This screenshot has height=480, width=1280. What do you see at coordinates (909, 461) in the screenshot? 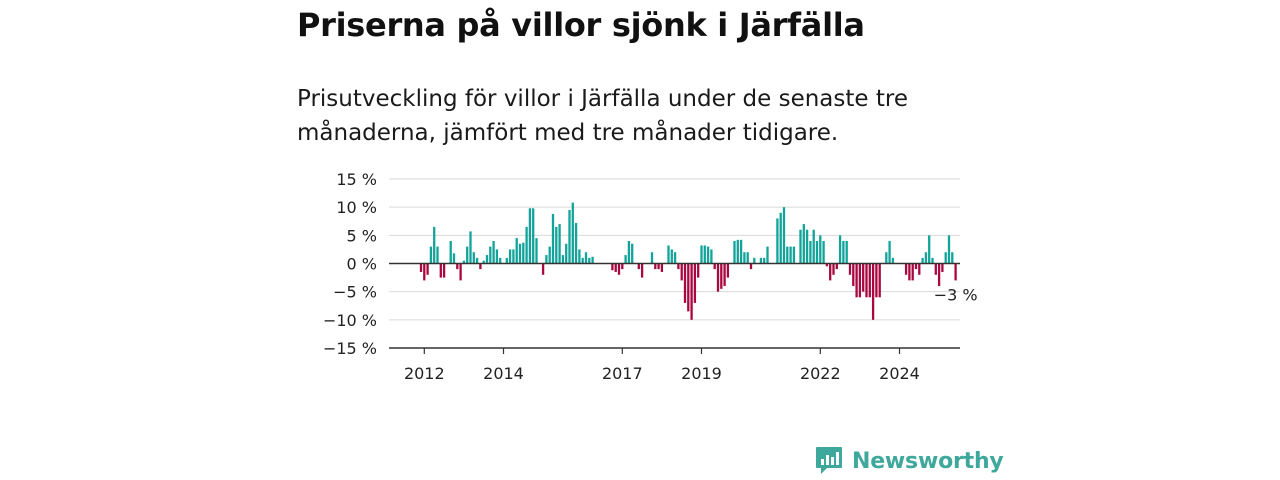
I see `newsworthy-logo: Newsworthy` at bounding box center [909, 461].